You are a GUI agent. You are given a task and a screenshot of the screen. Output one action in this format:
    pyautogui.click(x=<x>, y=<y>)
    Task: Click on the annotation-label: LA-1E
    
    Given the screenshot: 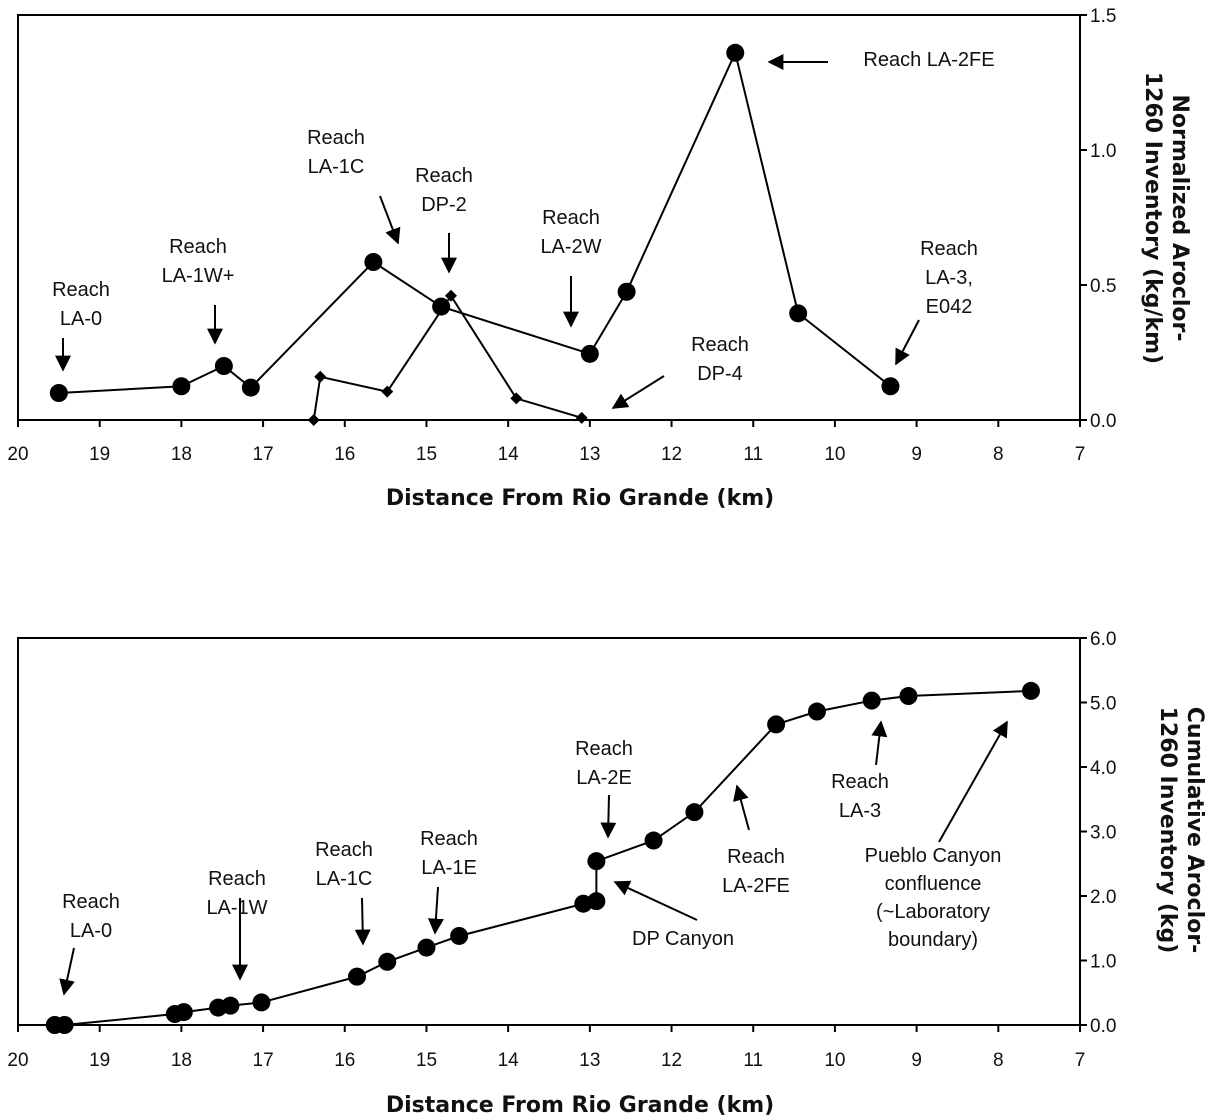 What is the action you would take?
    pyautogui.click(x=449, y=868)
    